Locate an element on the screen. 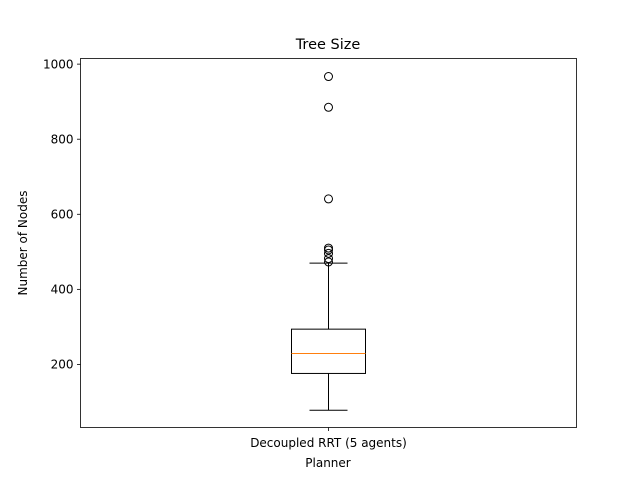 Image resolution: width=640 pixels, height=484 pixels. plot-content is located at coordinates (328, 241).